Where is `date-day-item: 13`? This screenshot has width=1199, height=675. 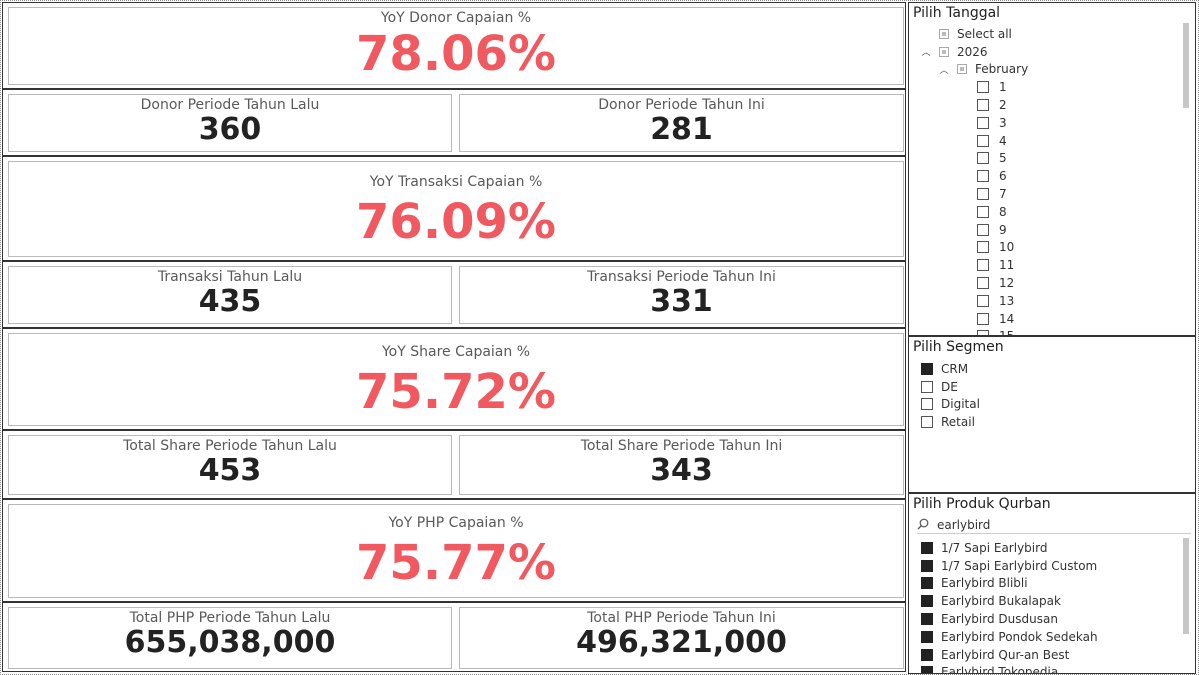
date-day-item: 13 is located at coordinates (1049, 301).